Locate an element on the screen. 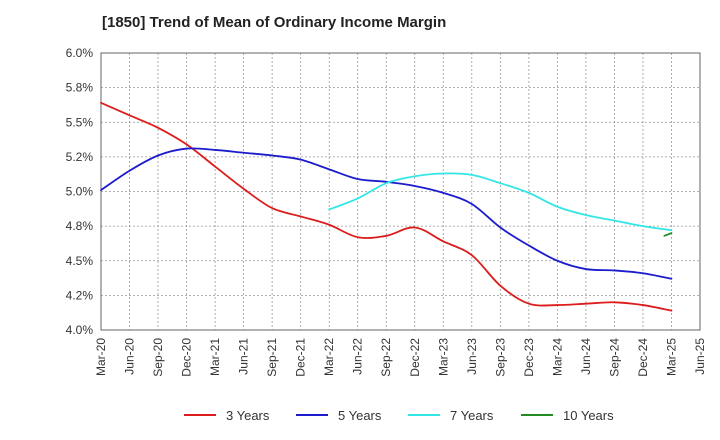  legend-item-3-years: 3 Years is located at coordinates (226, 415).